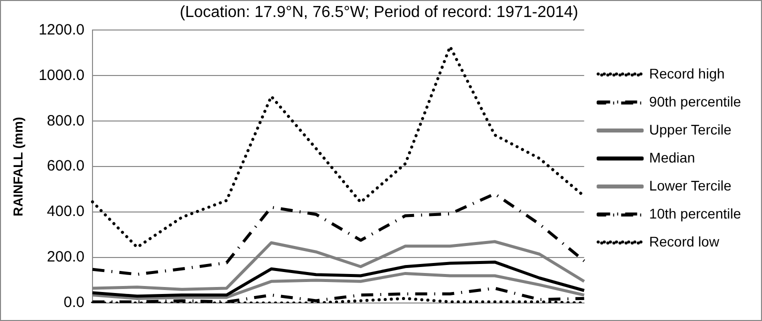 This screenshot has height=321, width=762. I want to click on legend-label: Record high, so click(687, 73).